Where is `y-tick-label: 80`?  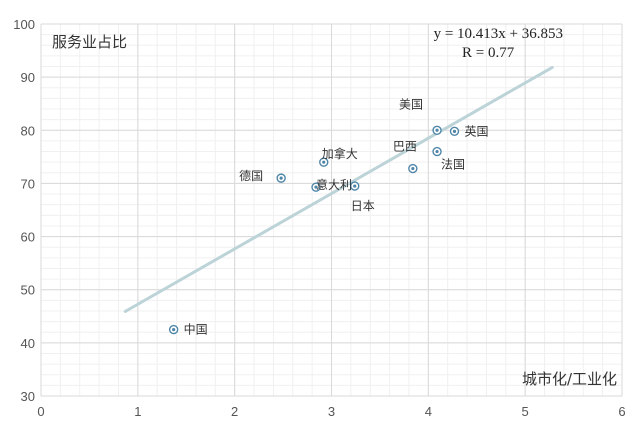 y-tick-label: 80 is located at coordinates (28, 130).